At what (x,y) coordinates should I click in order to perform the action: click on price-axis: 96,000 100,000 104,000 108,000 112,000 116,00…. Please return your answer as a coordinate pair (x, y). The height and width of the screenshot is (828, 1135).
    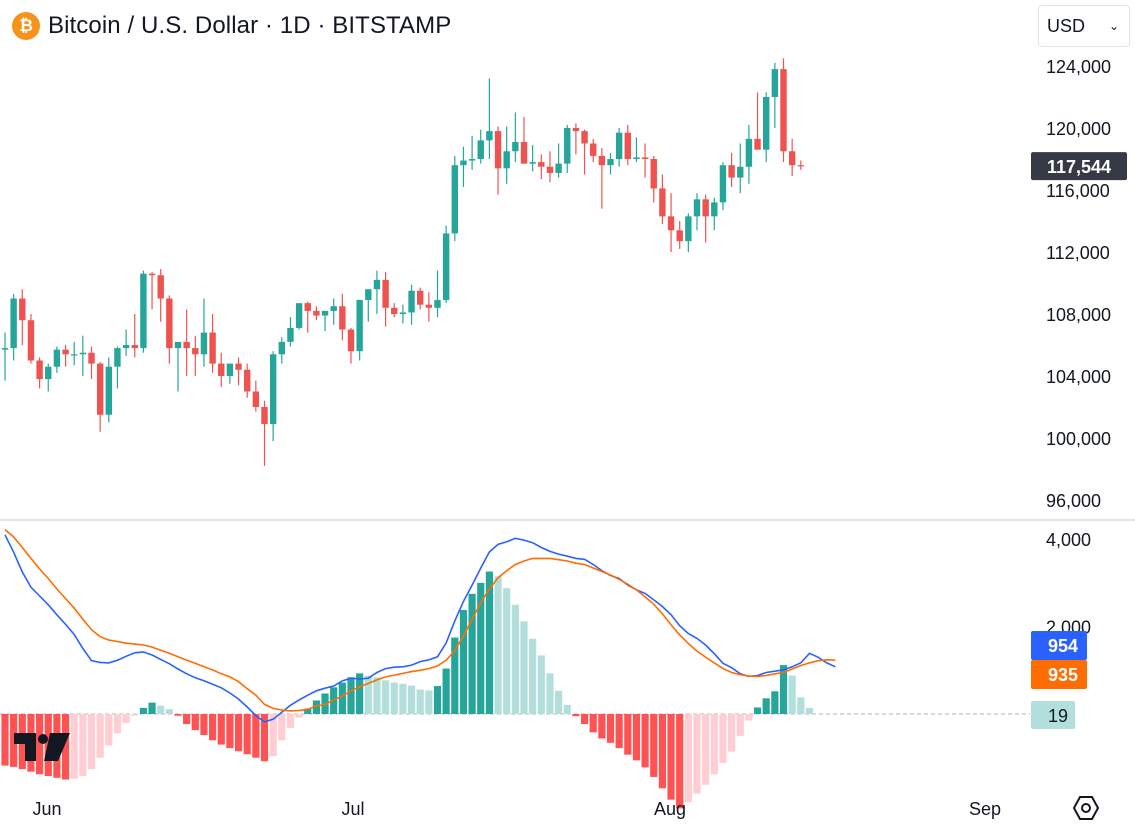
    Looking at the image, I should click on (1078, 284).